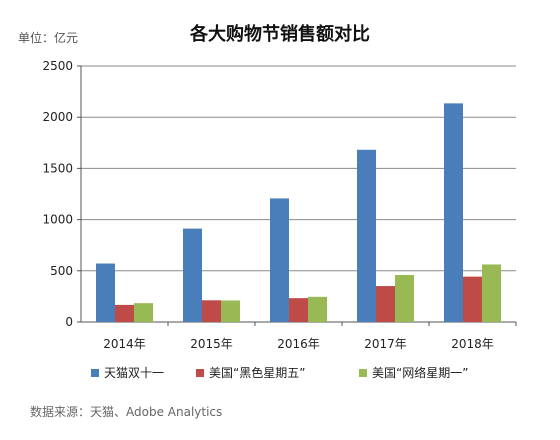 The height and width of the screenshot is (440, 560). Describe the element at coordinates (257, 373) in the screenshot. I see `legend-label: 美国“黑色星期五”` at that location.